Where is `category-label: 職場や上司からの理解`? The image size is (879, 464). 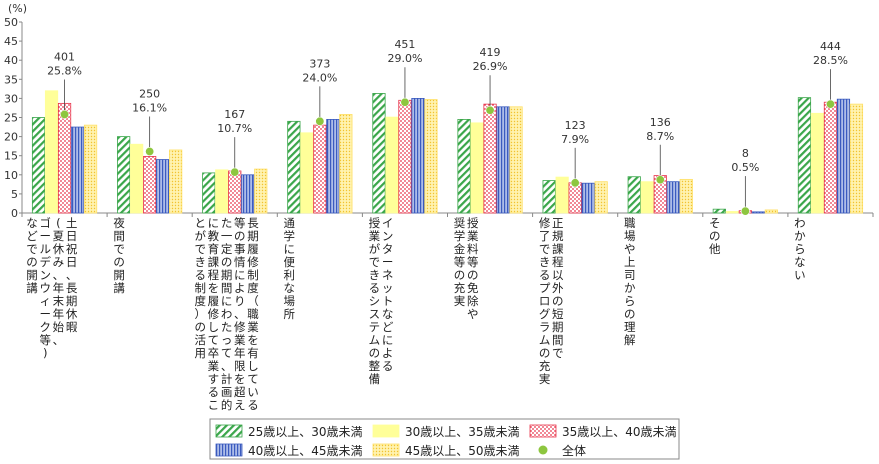 category-label: 職場や上司からの理解 is located at coordinates (630, 281).